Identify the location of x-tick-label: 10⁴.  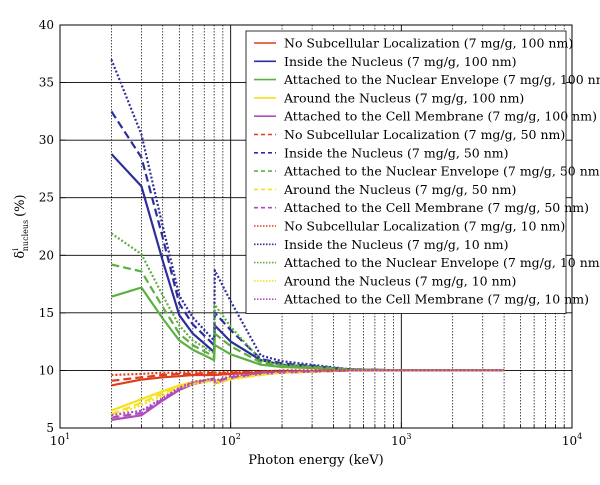
(572, 440).